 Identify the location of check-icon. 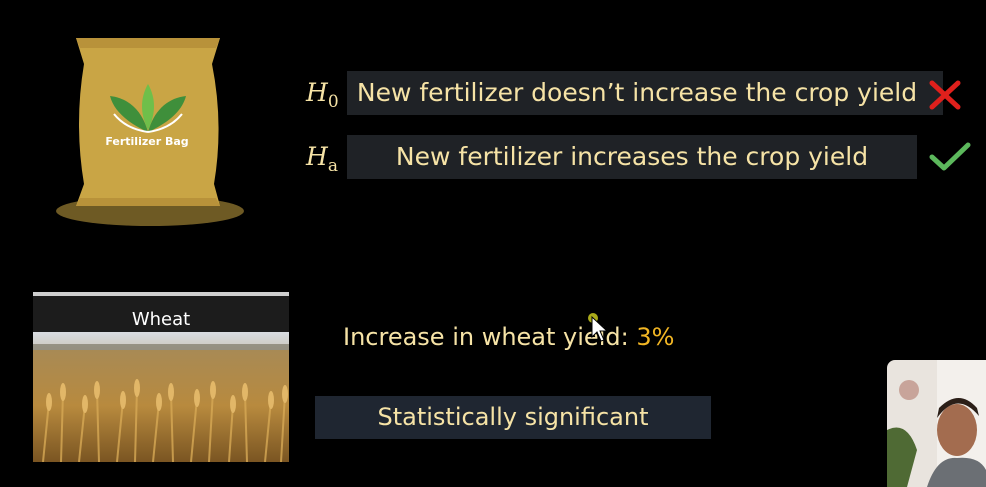
(950, 156).